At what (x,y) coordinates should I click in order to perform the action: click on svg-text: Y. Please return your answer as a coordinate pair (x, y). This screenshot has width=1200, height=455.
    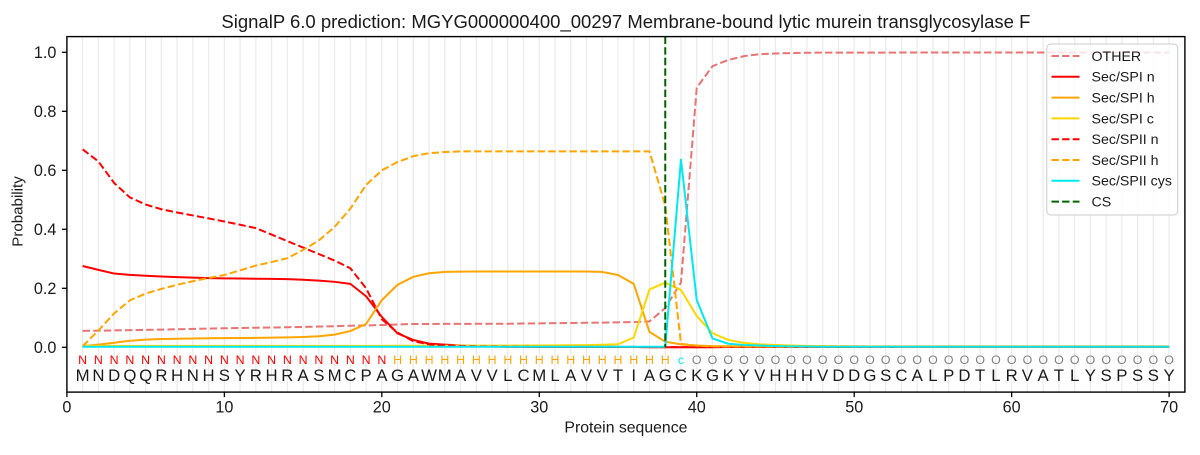
    Looking at the image, I should click on (240, 375).